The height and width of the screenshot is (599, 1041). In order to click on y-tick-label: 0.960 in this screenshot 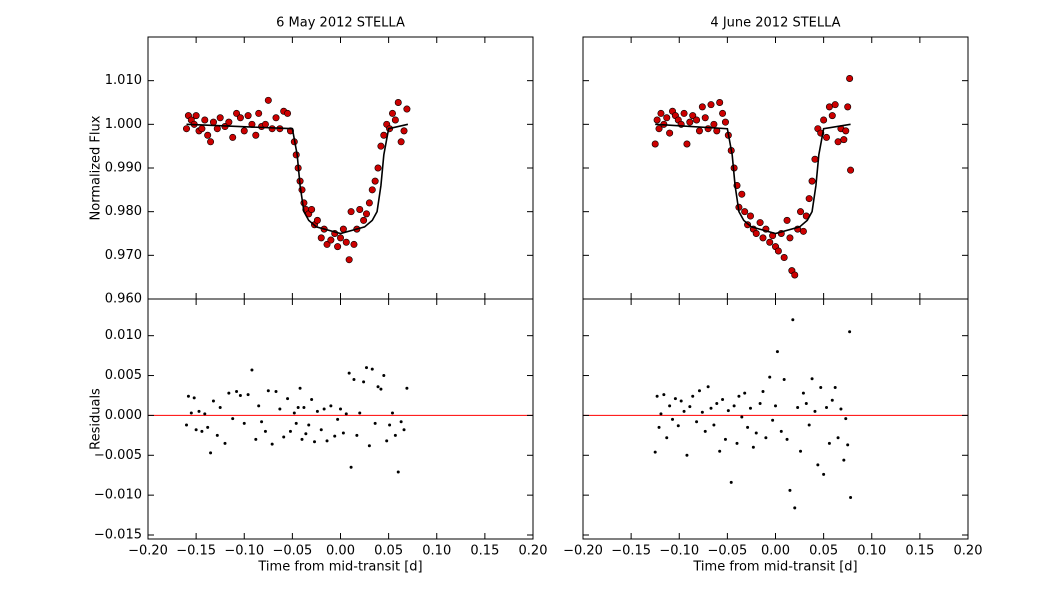, I will do `click(123, 299)`.